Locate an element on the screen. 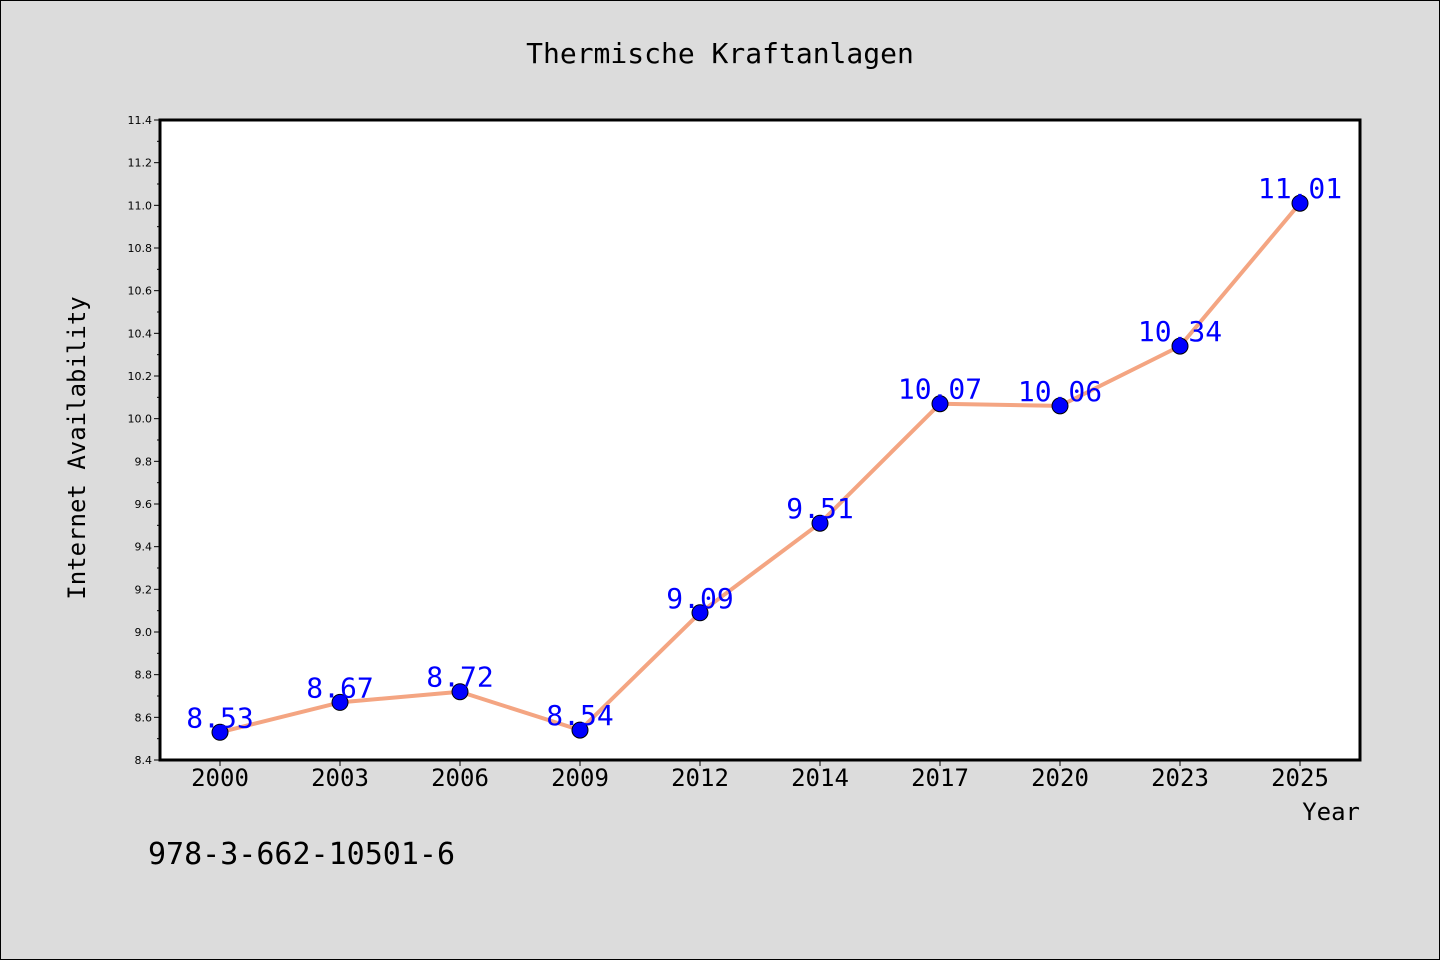 This screenshot has height=960, width=1440. x-tick-label: 2020 is located at coordinates (1060, 778).